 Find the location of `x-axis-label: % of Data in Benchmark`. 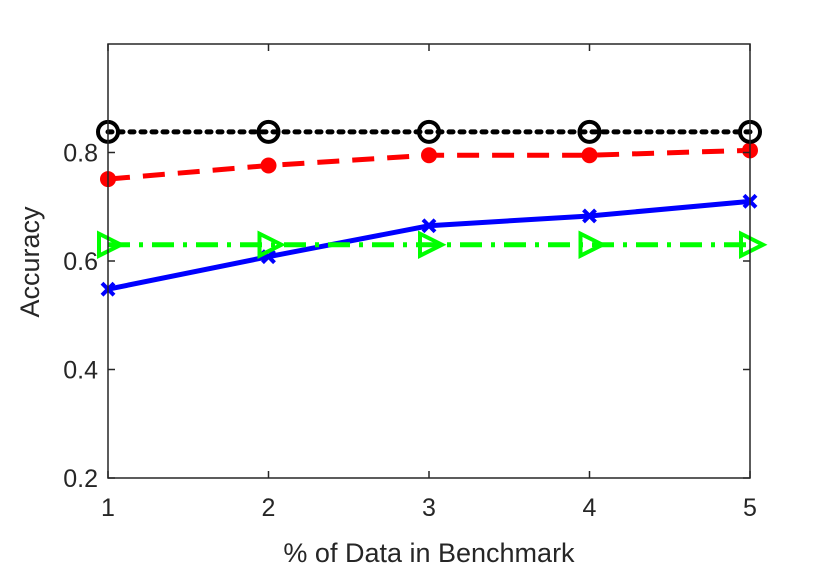

x-axis-label: % of Data in Benchmark is located at coordinates (429, 553).